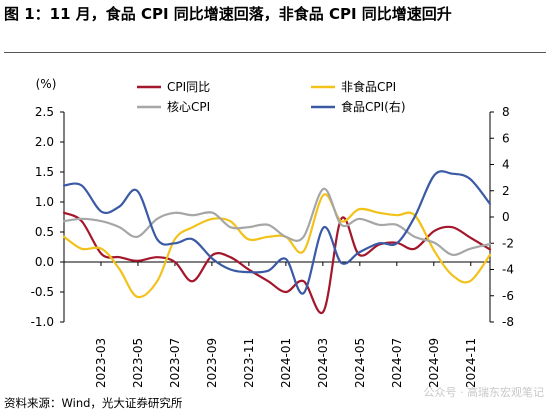 Image resolution: width=550 pixels, height=417 pixels. Describe the element at coordinates (44, 262) in the screenshot. I see `left-tick-label: 0.0` at that location.